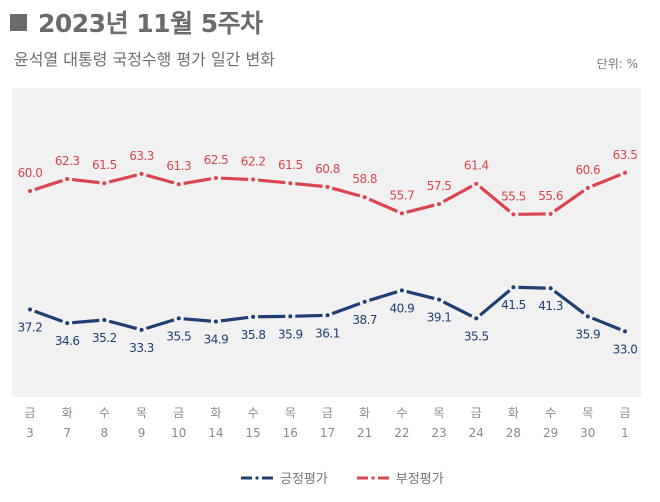 The width and height of the screenshot is (660, 502). I want to click on x-tick-day: 14, so click(215, 433).